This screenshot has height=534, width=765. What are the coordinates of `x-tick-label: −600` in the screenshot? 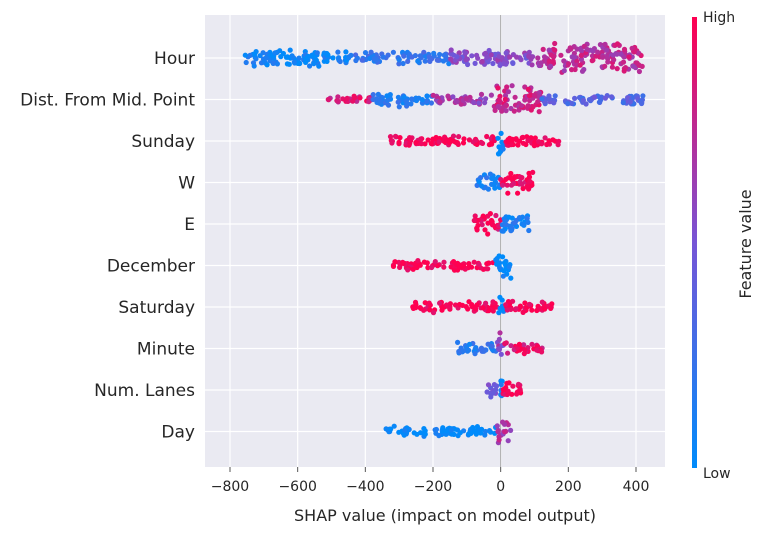 It's located at (297, 487).